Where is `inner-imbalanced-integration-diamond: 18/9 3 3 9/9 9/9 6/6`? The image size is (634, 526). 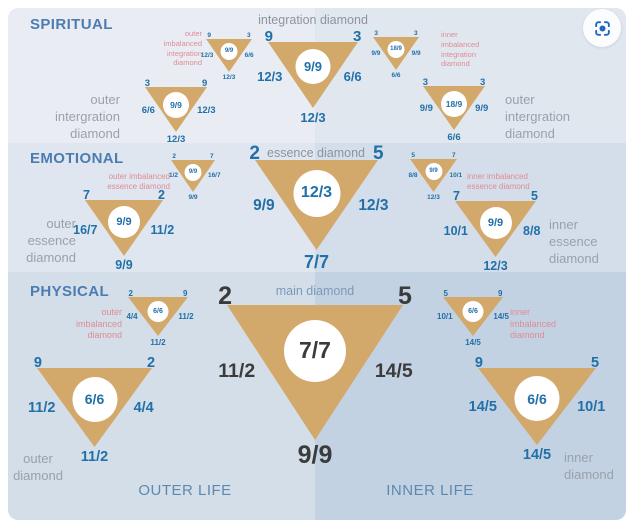 inner-imbalanced-integration-diamond: 18/9 3 3 9/9 9/9 6/6 is located at coordinates (396, 55).